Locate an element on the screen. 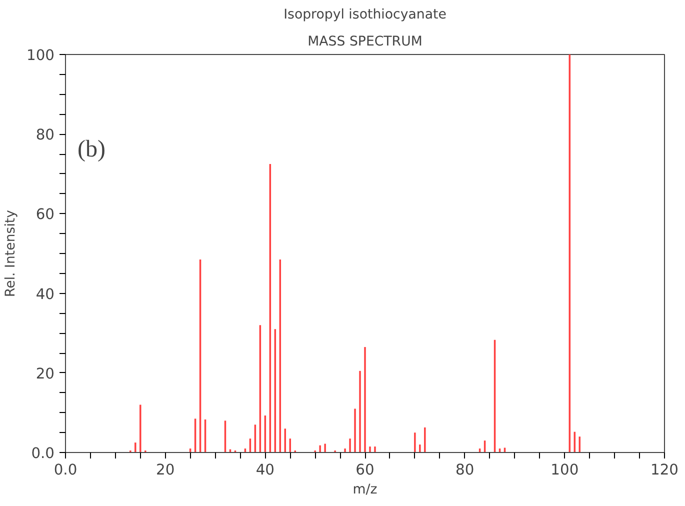 The image size is (685, 506). x-tick-label: 80 is located at coordinates (465, 470).